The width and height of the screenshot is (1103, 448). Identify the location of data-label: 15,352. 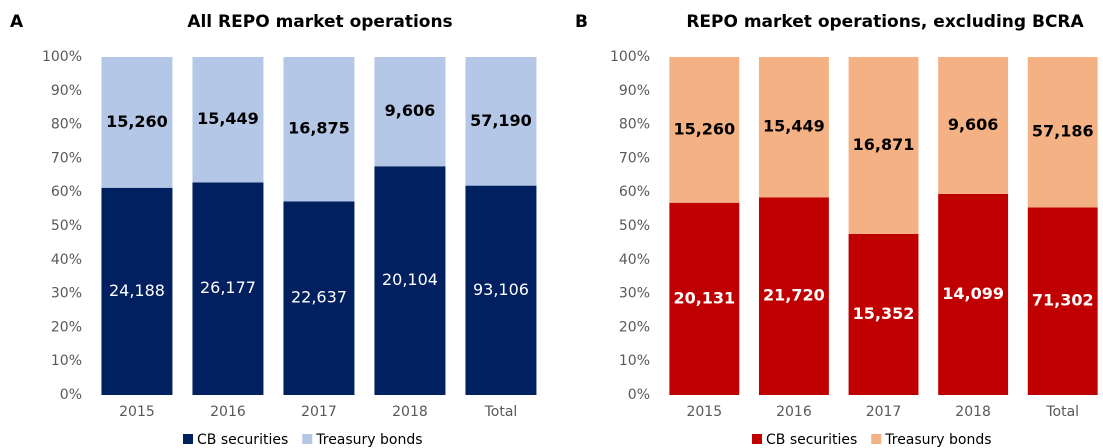
(884, 313).